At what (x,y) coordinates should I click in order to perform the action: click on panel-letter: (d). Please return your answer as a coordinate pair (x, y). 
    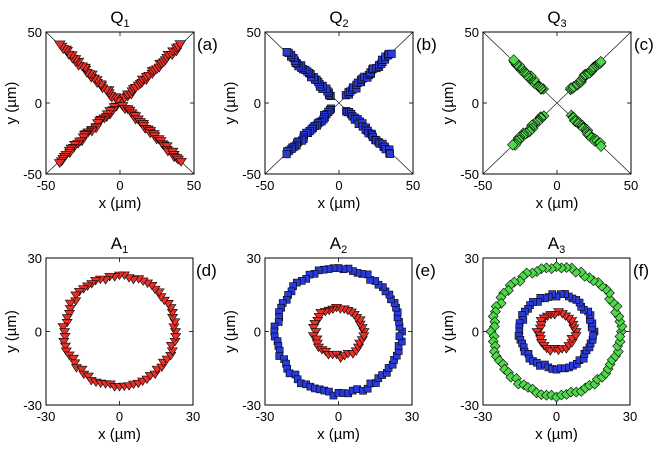
    Looking at the image, I should click on (206, 270).